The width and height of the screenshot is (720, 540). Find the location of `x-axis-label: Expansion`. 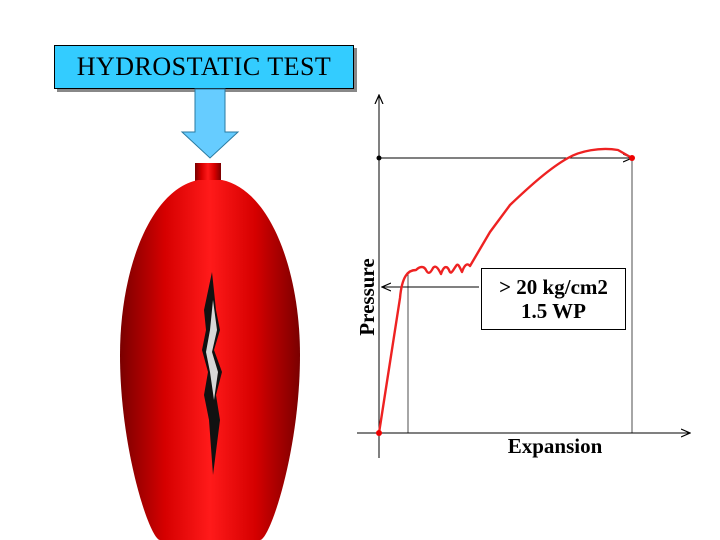

x-axis-label: Expansion is located at coordinates (555, 446).